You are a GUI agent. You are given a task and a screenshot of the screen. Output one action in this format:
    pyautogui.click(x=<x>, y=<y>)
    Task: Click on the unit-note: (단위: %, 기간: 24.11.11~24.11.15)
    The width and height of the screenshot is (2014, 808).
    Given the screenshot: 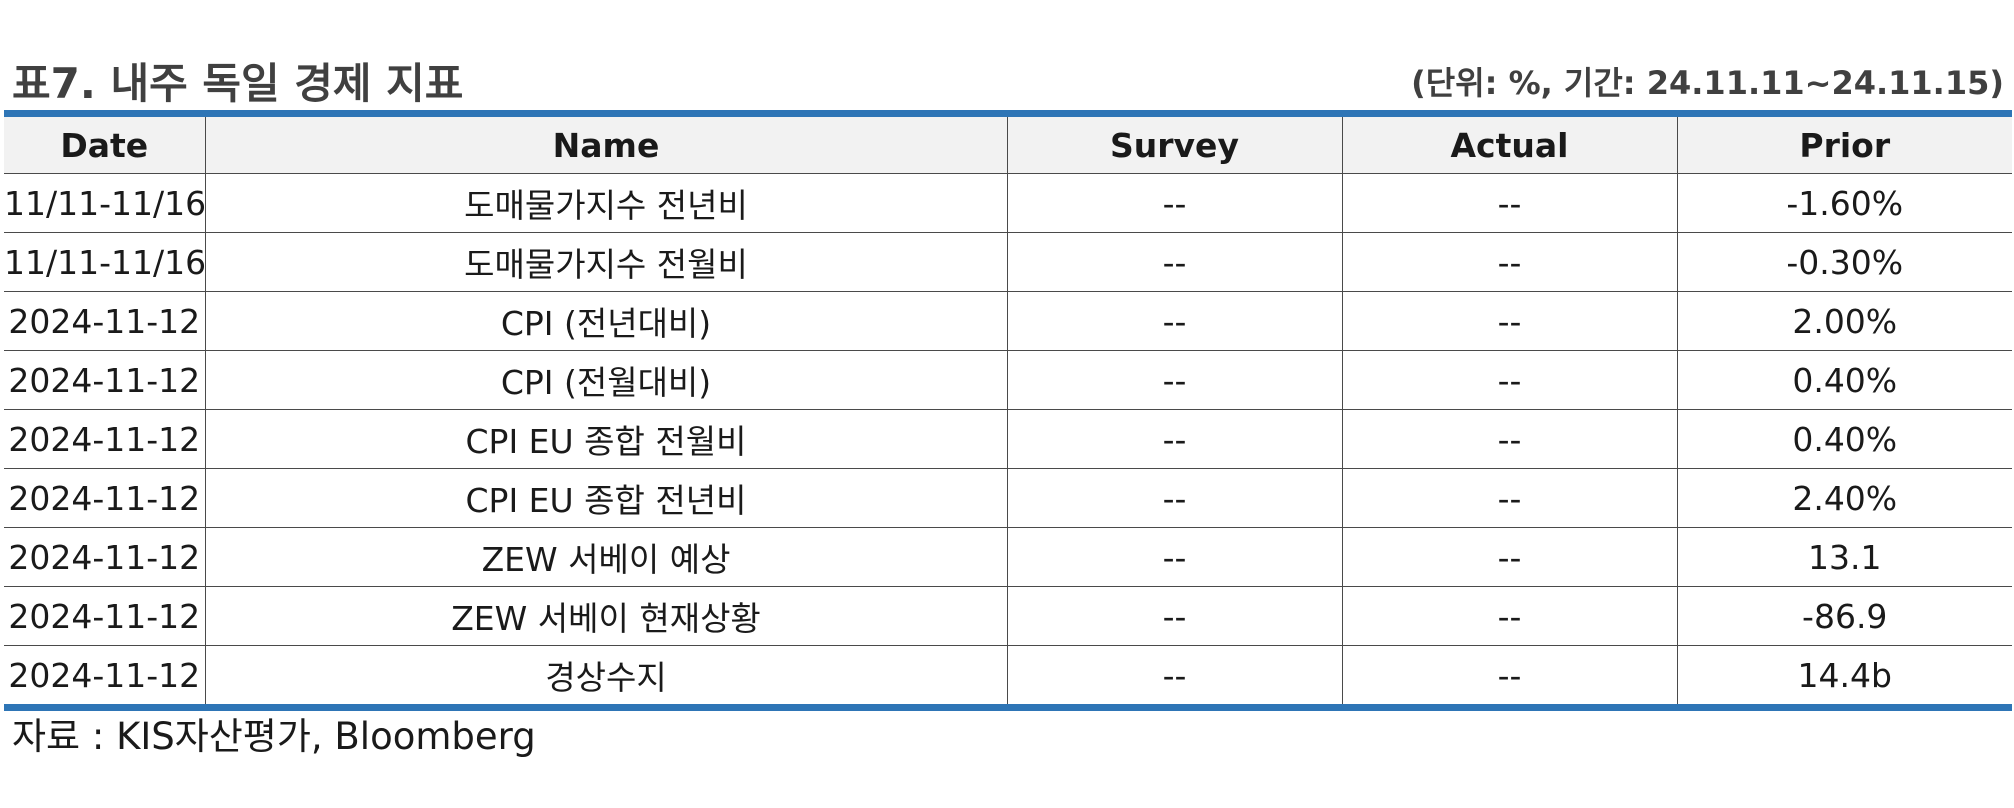 What is the action you would take?
    pyautogui.click(x=1707, y=83)
    